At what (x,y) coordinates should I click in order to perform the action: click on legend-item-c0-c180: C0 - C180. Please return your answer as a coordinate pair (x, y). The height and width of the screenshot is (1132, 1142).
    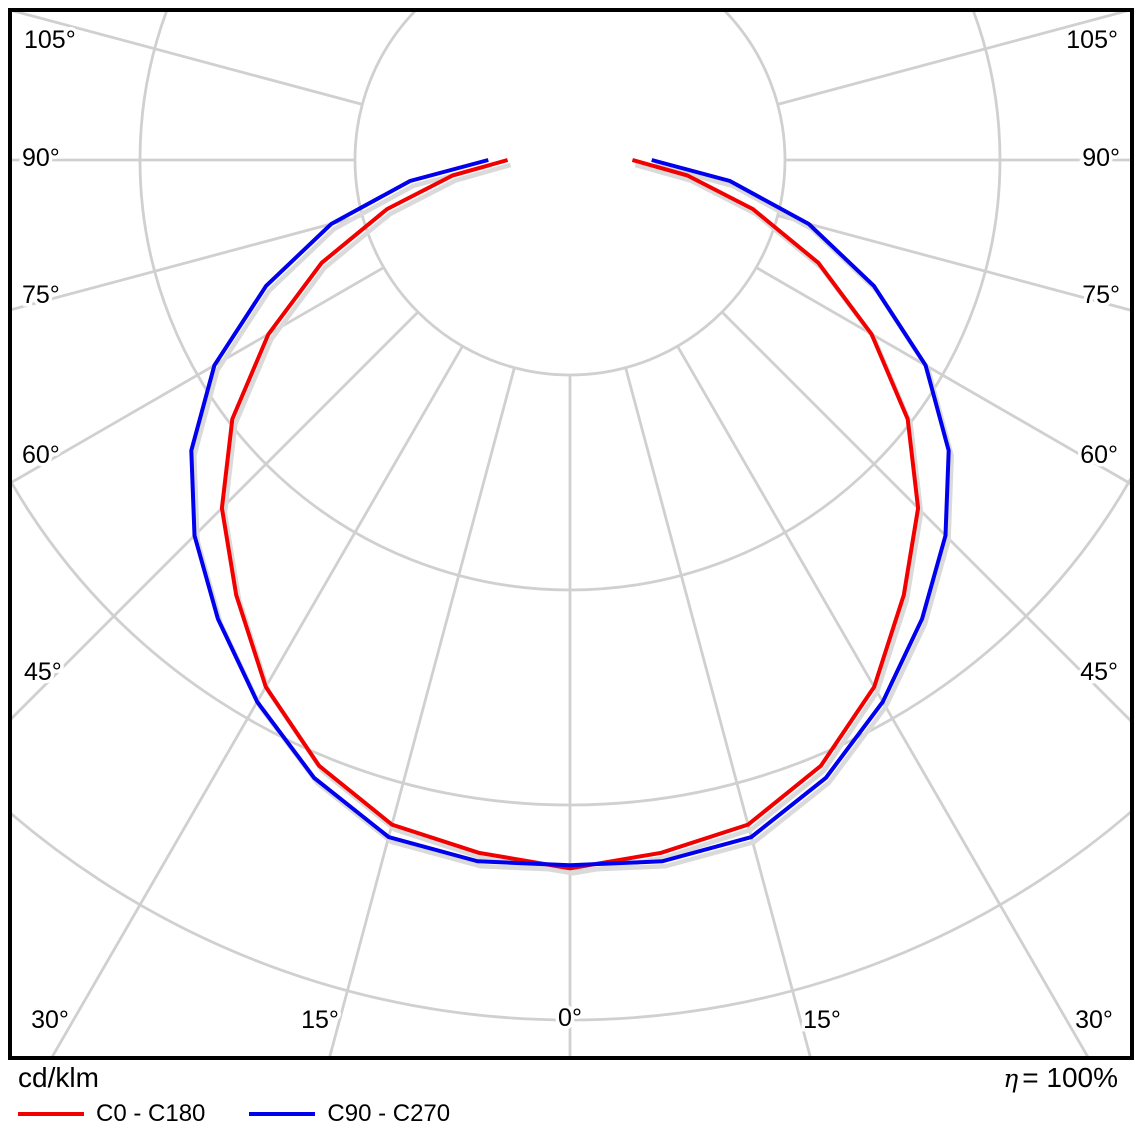
    Looking at the image, I should click on (111, 1114).